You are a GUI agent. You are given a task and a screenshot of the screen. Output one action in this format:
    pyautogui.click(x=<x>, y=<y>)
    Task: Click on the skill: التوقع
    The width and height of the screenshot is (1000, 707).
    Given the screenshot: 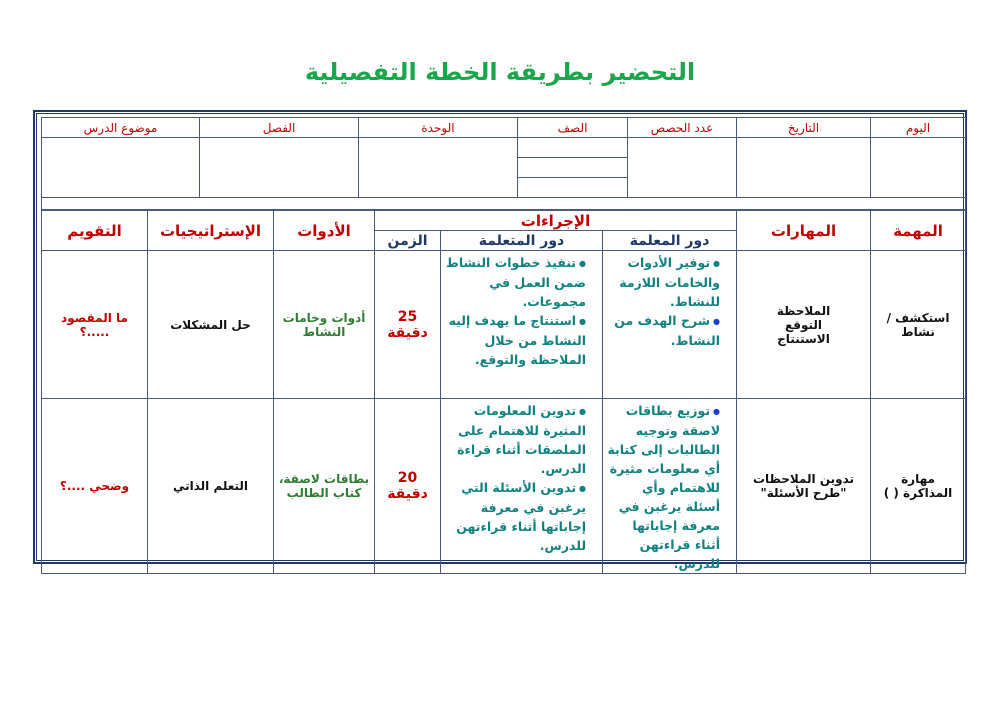 What is the action you would take?
    pyautogui.click(x=803, y=324)
    